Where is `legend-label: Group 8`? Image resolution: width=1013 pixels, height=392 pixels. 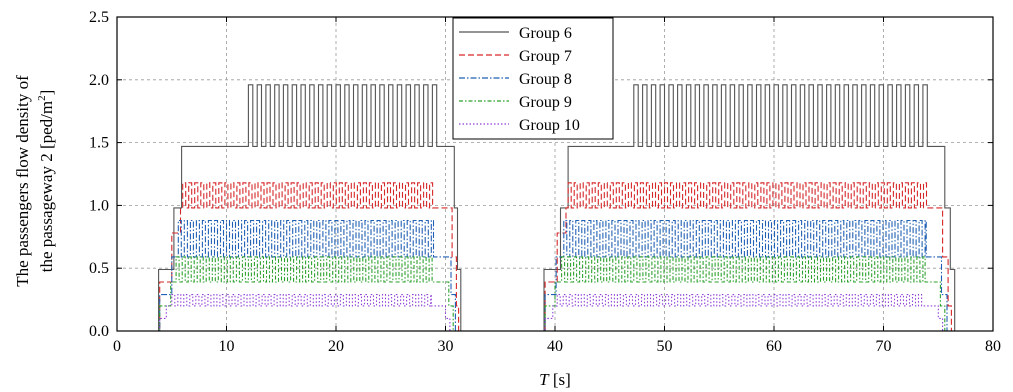 legend-label: Group 8 is located at coordinates (545, 79).